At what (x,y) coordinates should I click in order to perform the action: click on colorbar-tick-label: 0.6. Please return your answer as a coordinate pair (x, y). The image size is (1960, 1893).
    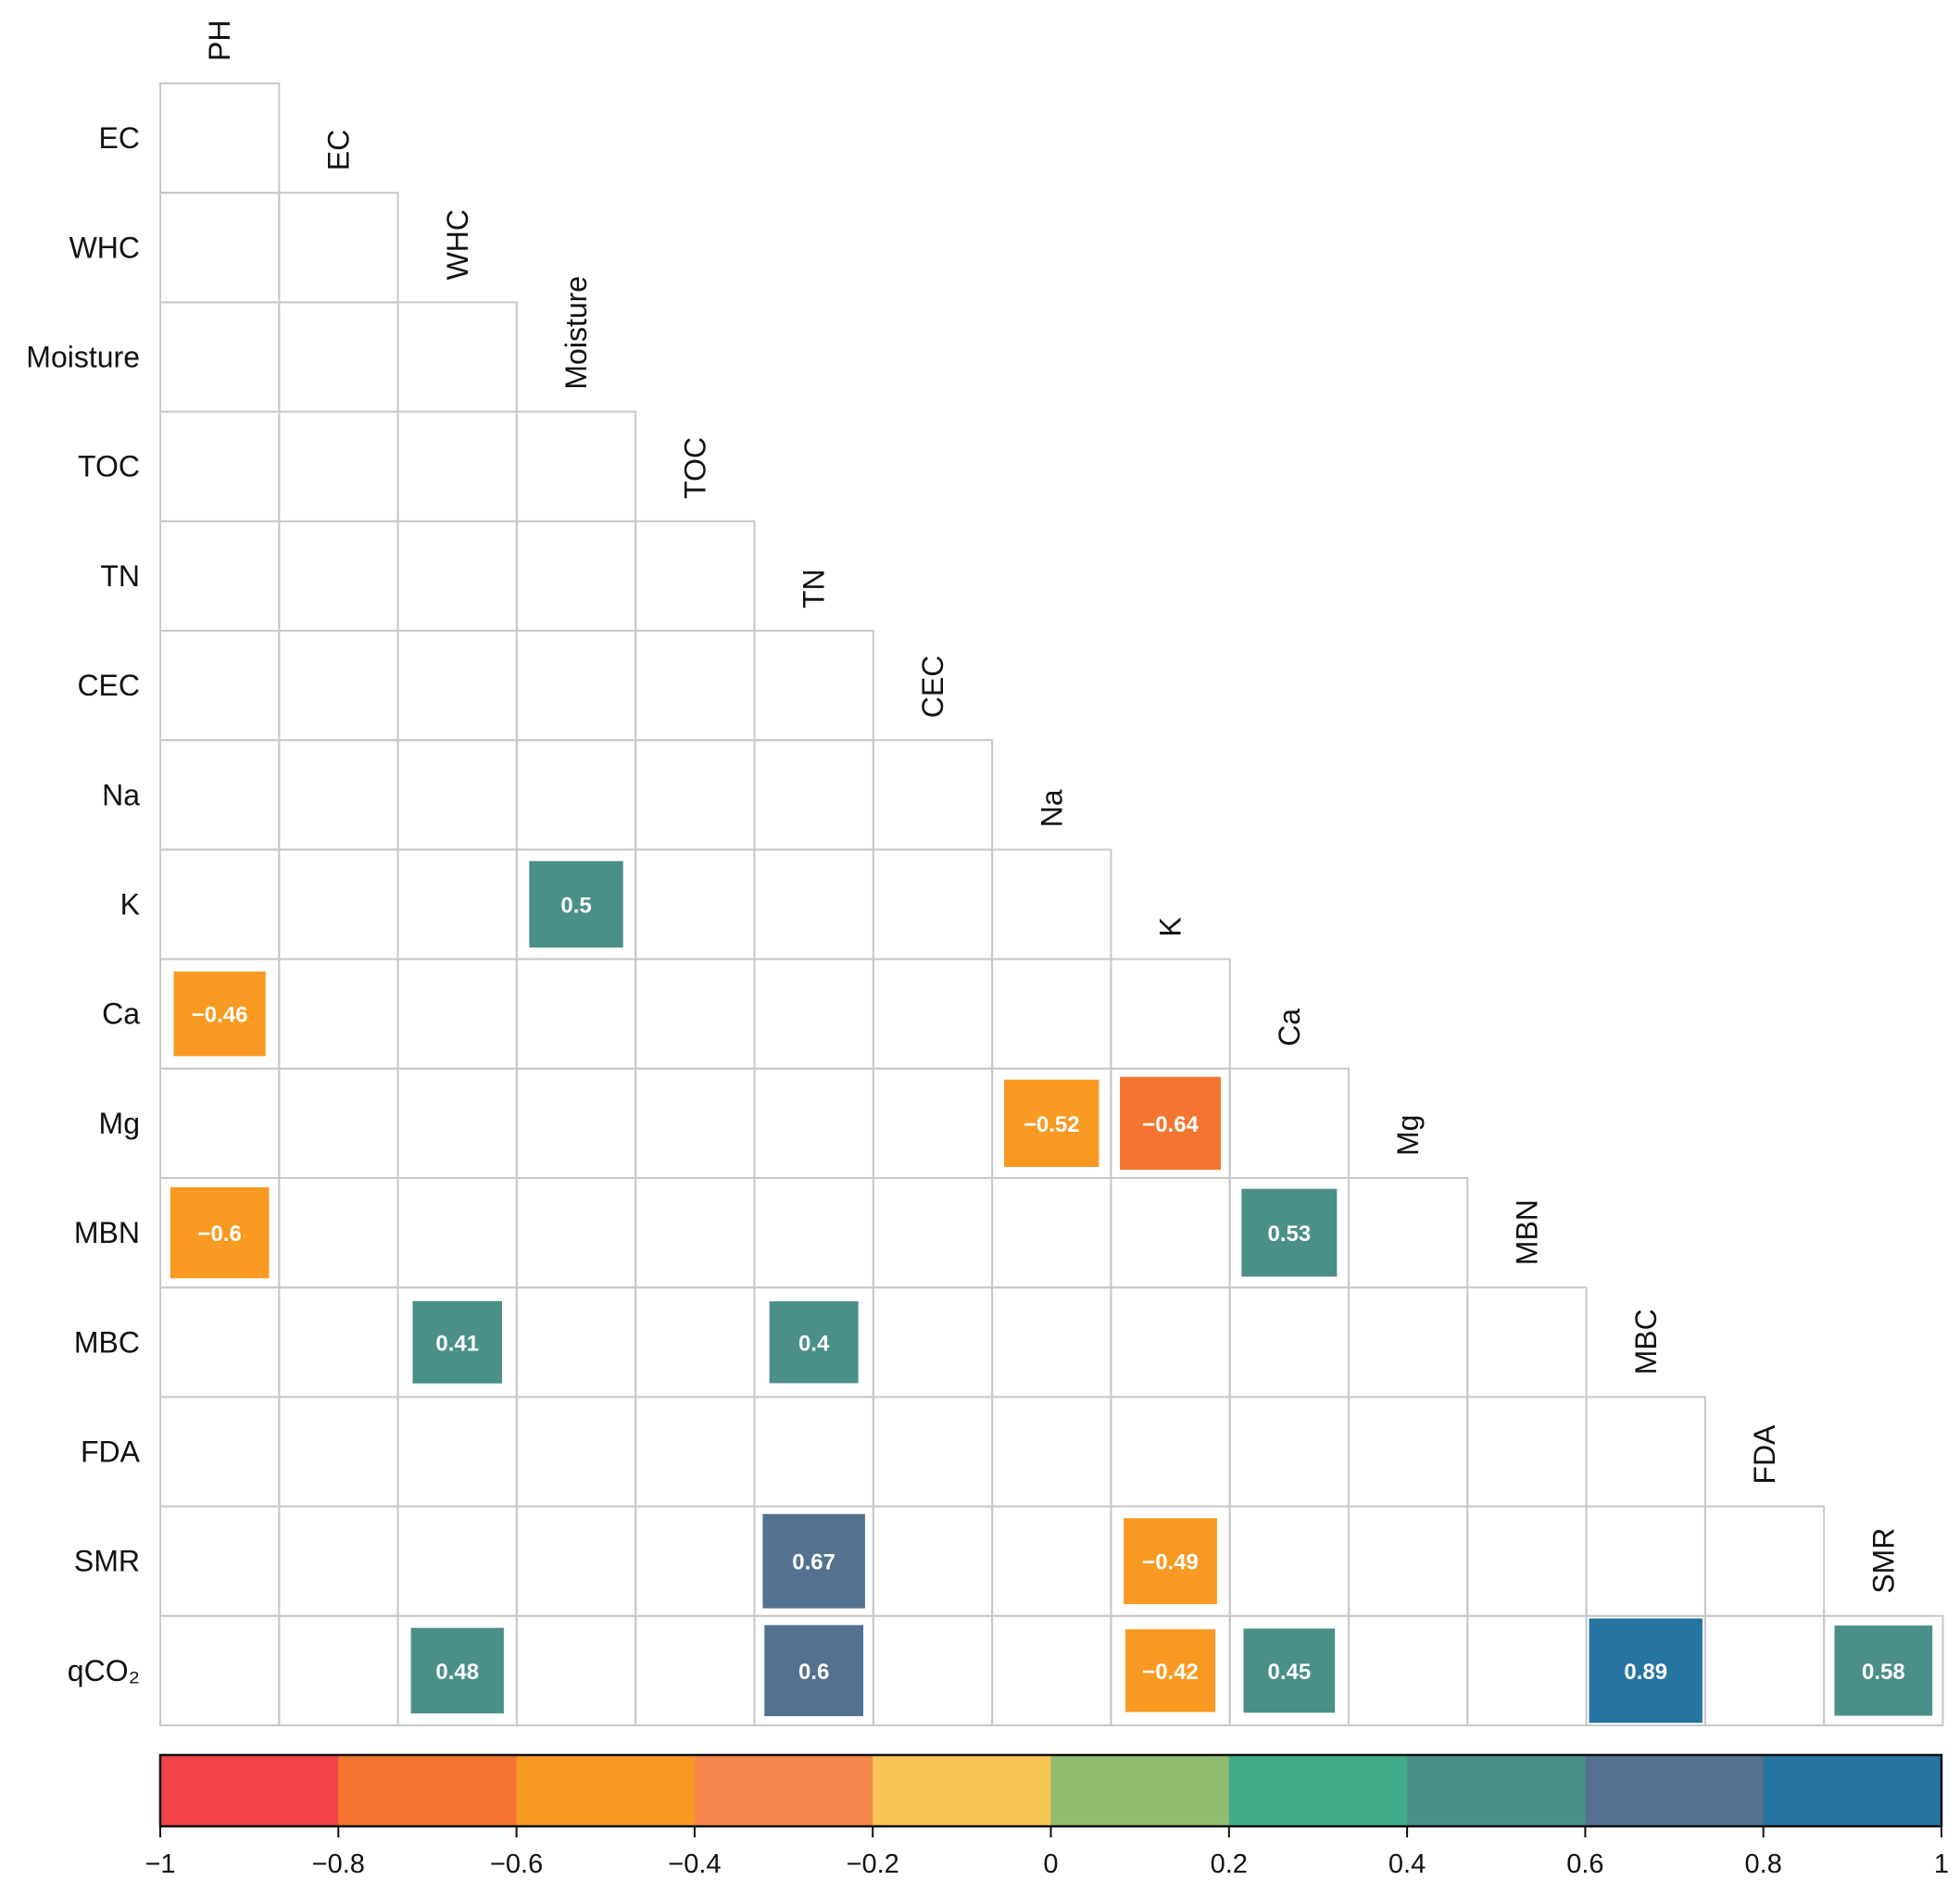
    Looking at the image, I should click on (1584, 1864).